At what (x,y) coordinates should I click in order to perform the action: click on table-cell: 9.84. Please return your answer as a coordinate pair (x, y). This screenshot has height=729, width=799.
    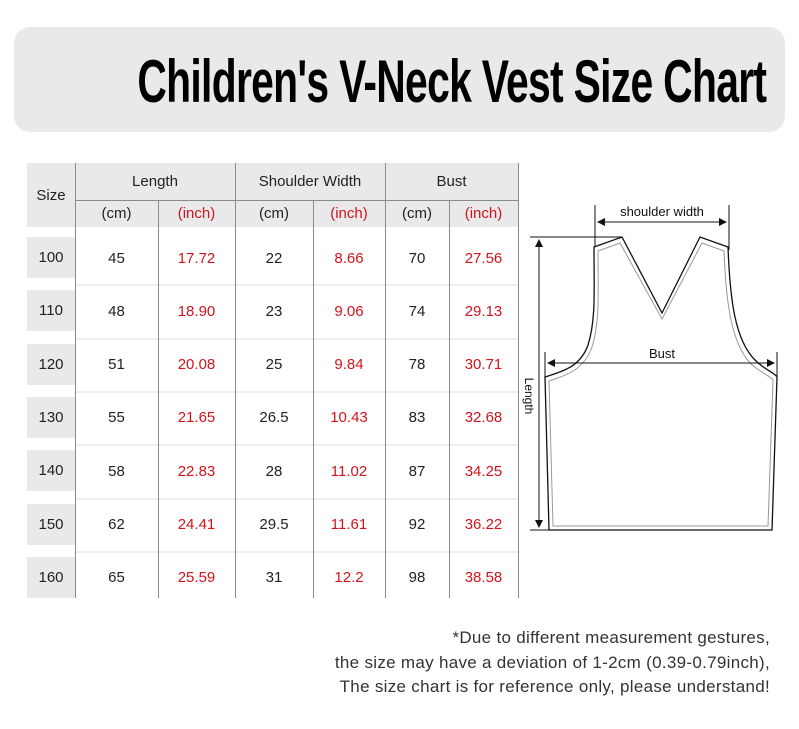
    Looking at the image, I should click on (349, 365).